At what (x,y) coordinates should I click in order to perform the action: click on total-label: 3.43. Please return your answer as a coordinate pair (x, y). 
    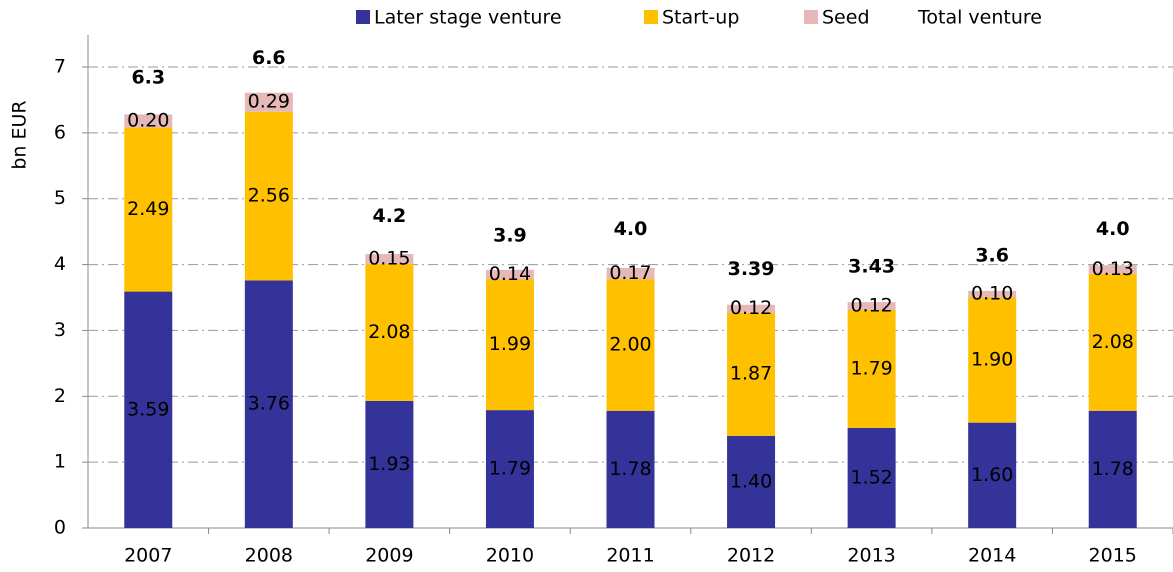
    Looking at the image, I should click on (871, 267).